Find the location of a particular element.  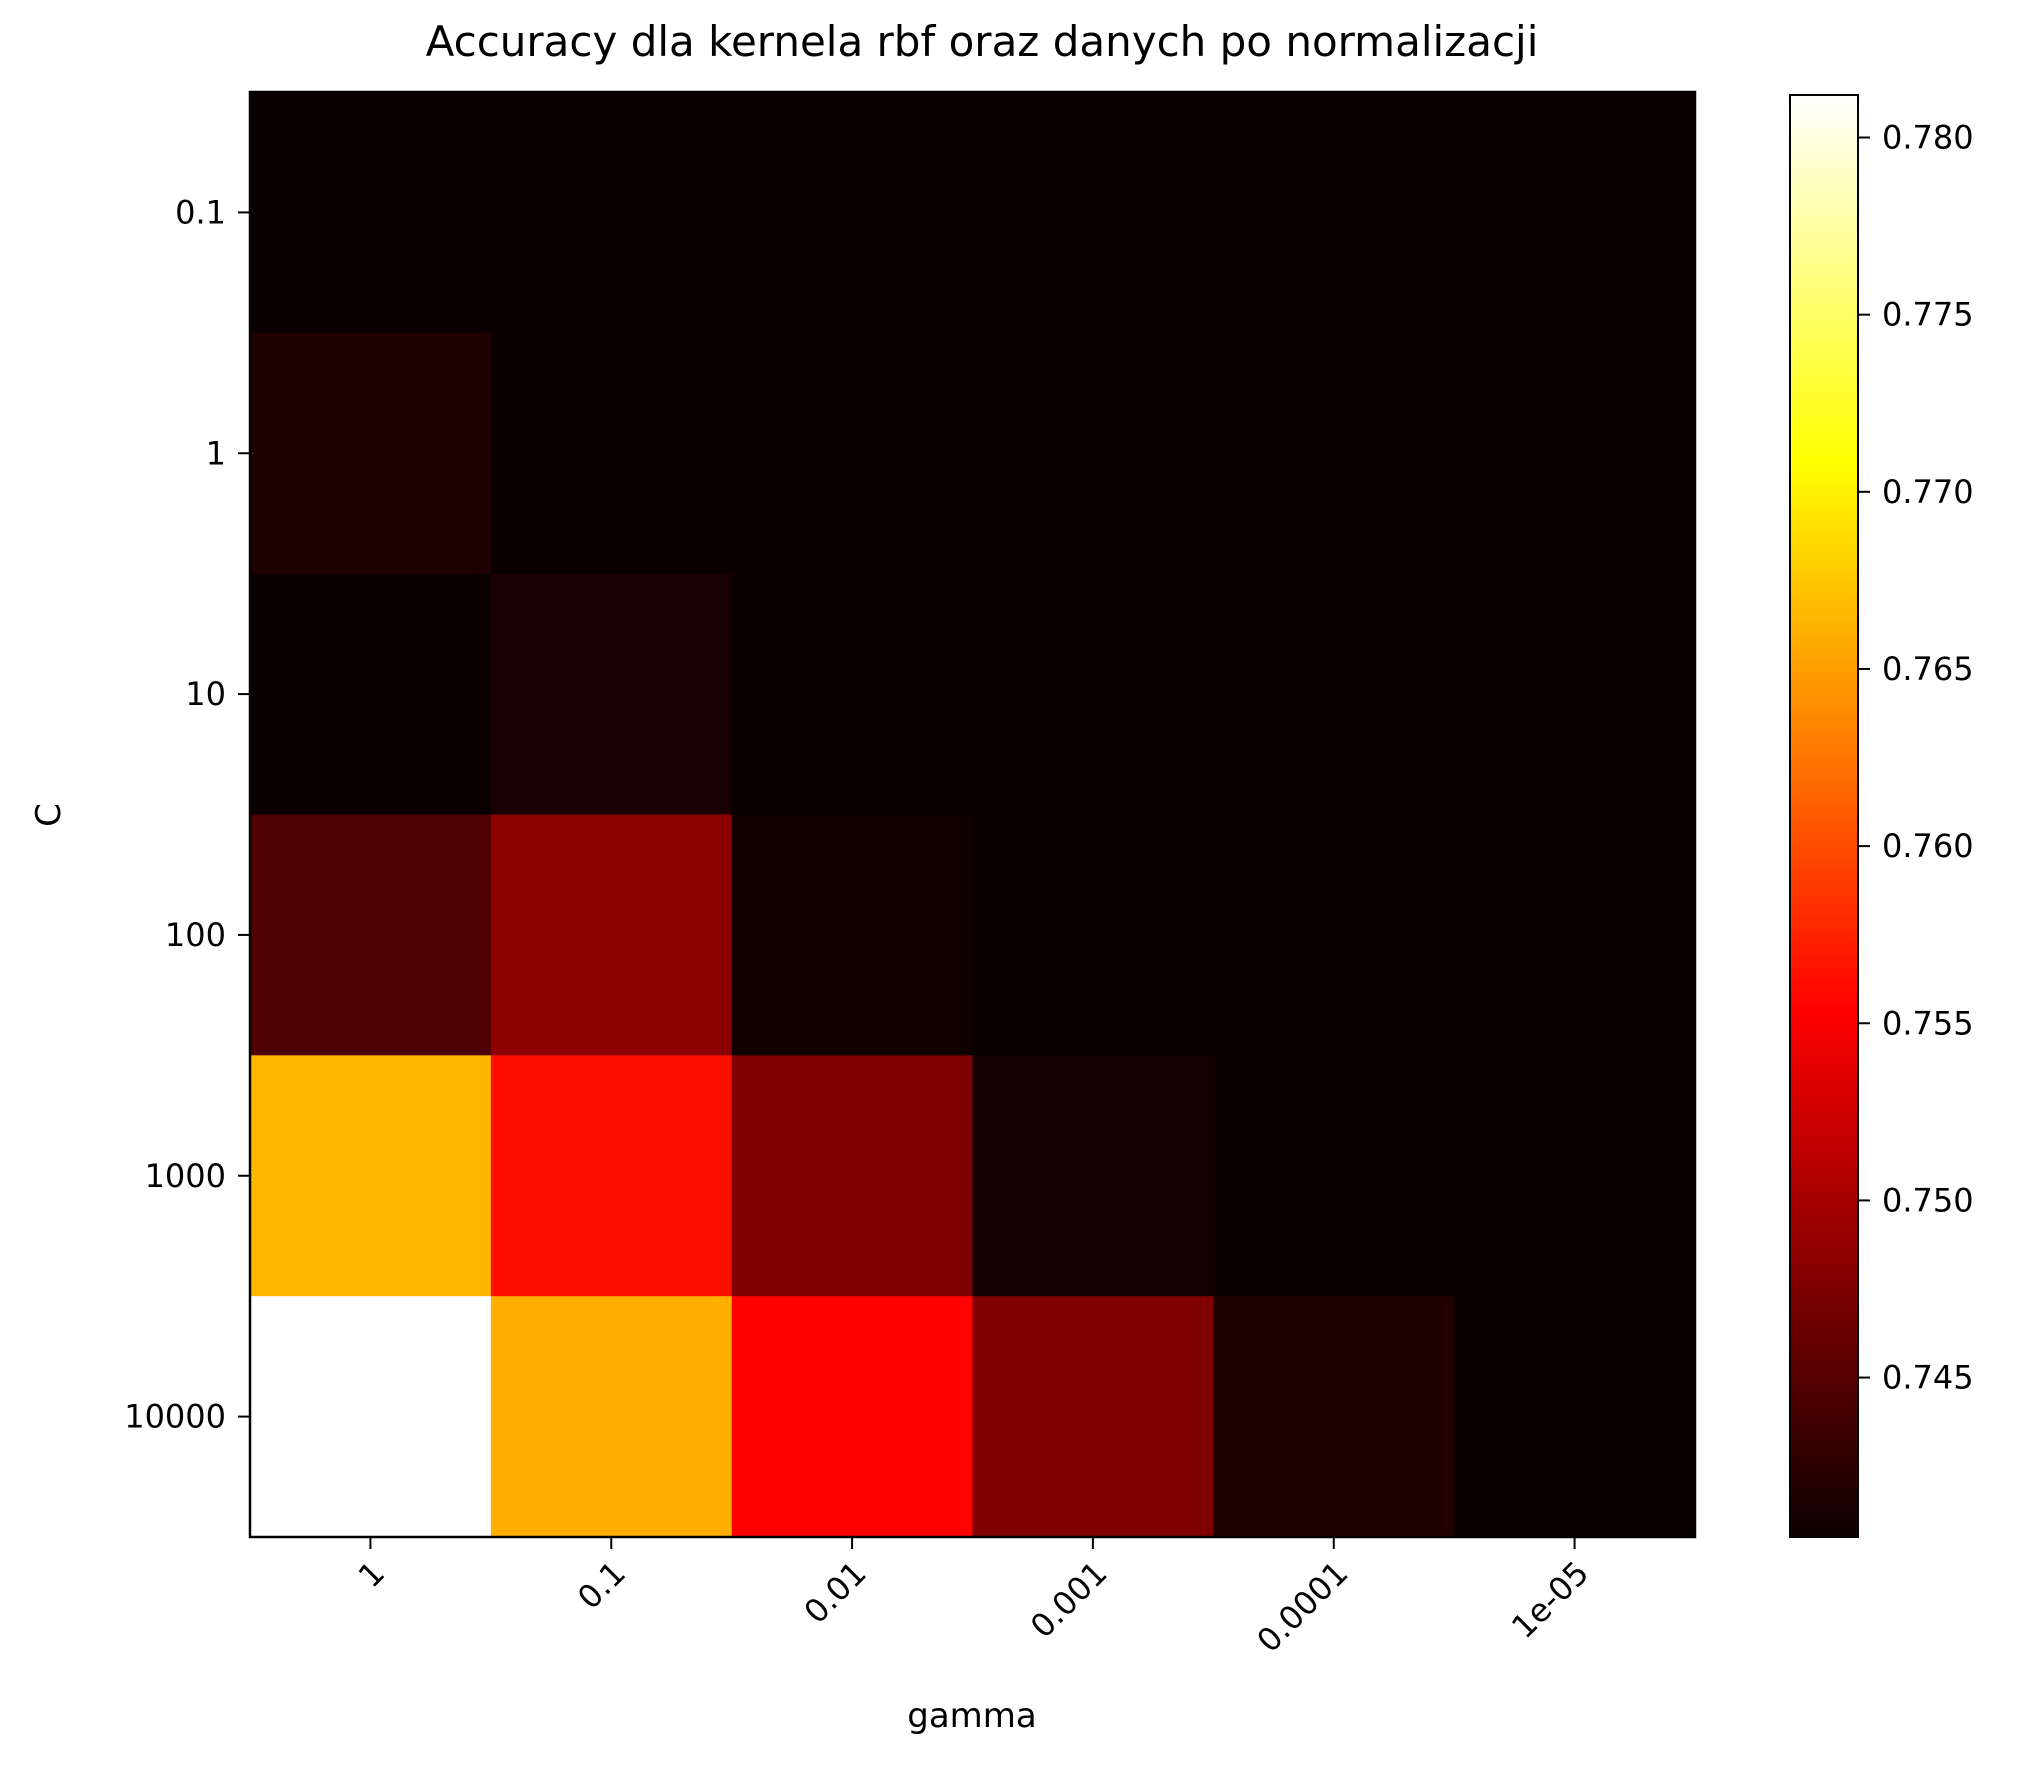

y-axis-ticks: 0.1 1 10 100 1000 10000 is located at coordinates (187, 814).